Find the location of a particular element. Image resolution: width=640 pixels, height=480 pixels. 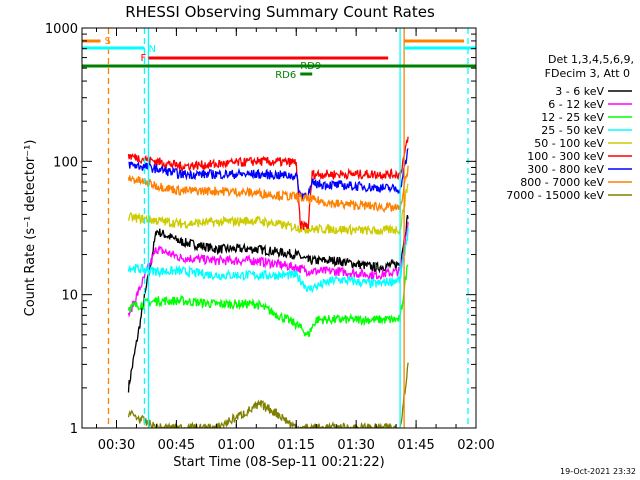

x-tick-label: 00:30 is located at coordinates (116, 445).